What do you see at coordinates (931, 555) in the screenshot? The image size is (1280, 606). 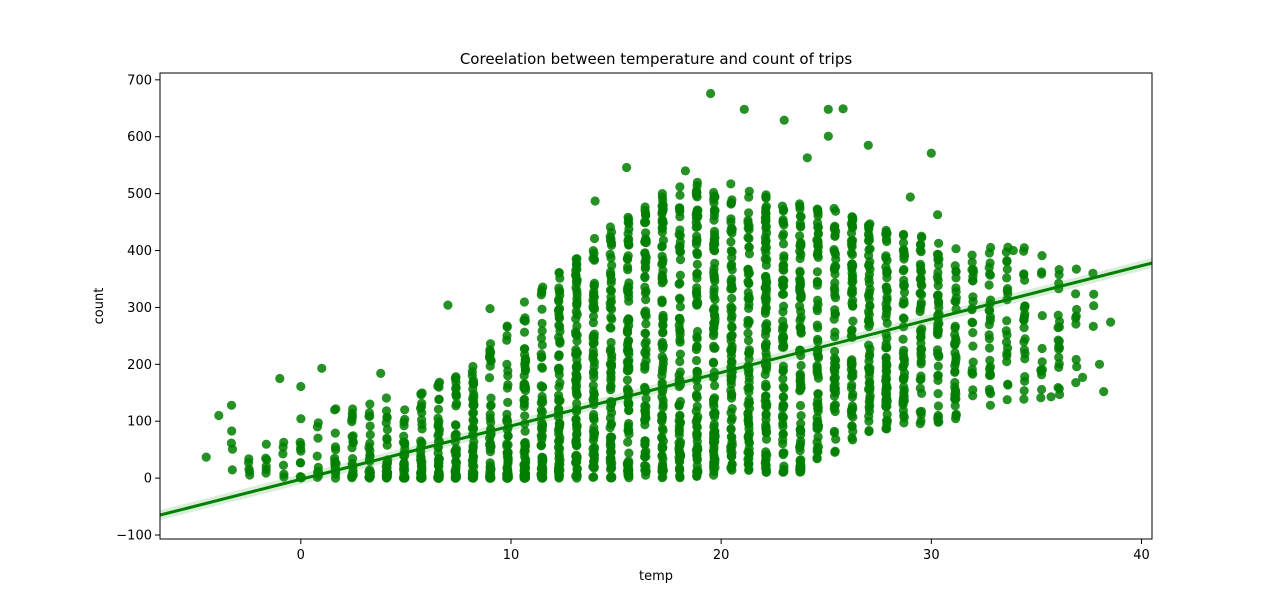 I see `x-tick-label: 30` at bounding box center [931, 555].